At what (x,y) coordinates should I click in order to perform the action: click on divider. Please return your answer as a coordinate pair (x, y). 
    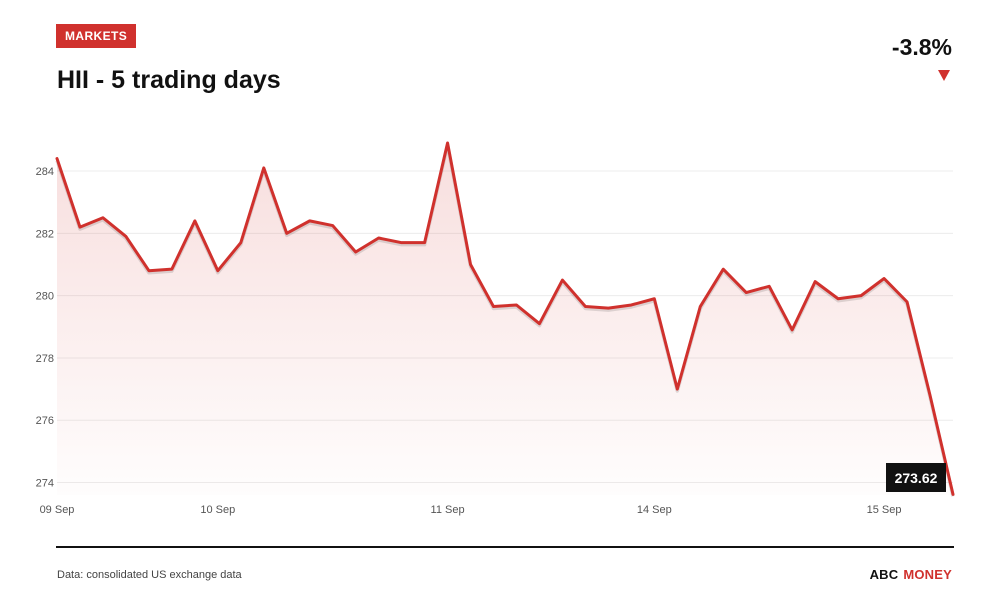
    Looking at the image, I should click on (505, 547).